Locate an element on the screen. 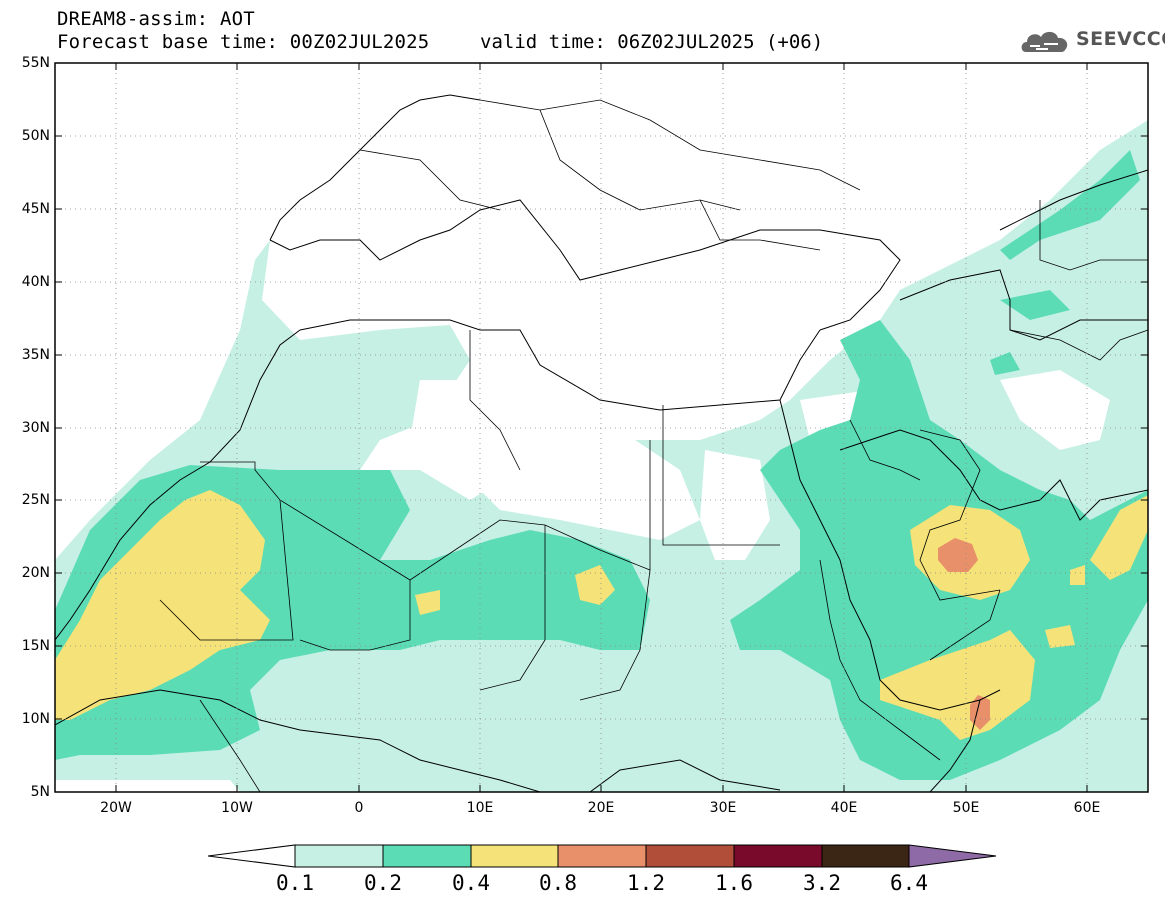 The height and width of the screenshot is (905, 1165). lat-label: 35N is located at coordinates (35, 355).